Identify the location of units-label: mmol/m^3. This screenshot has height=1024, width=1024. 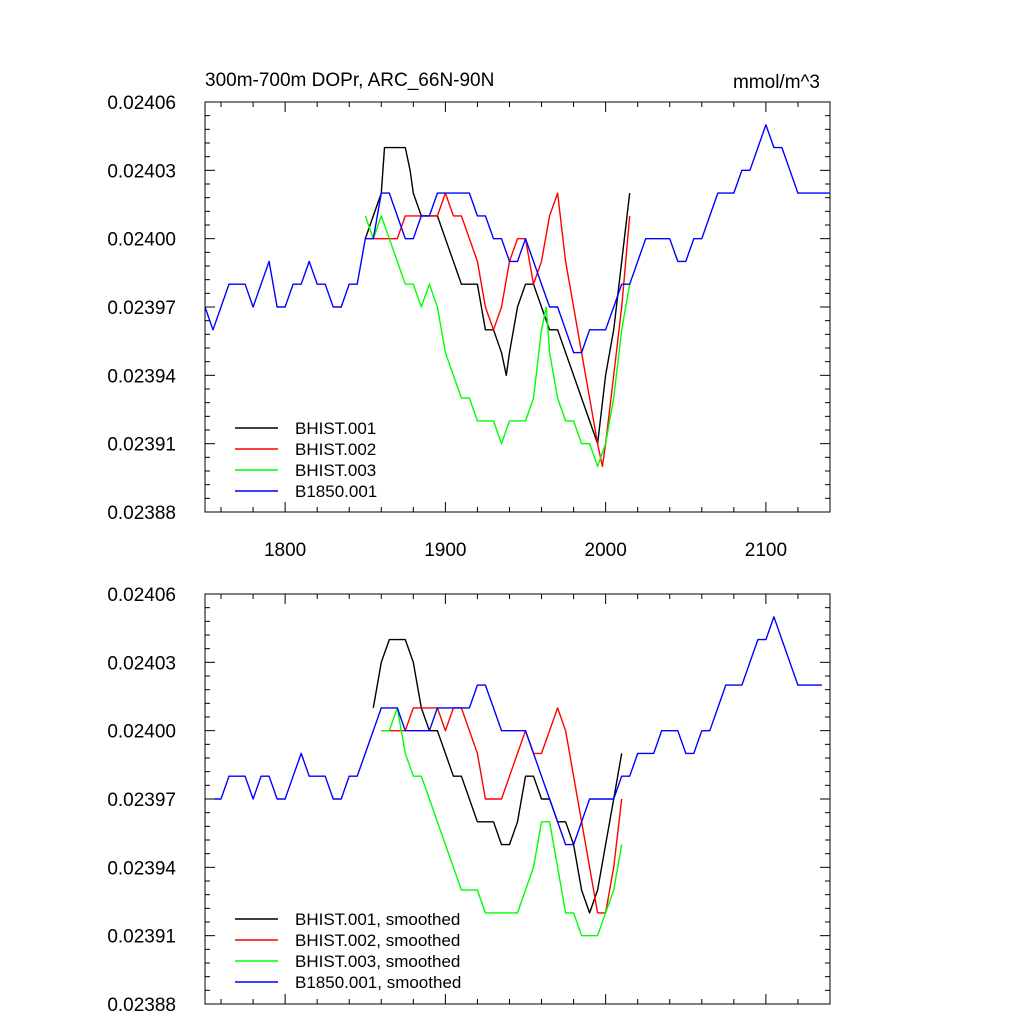
(776, 82).